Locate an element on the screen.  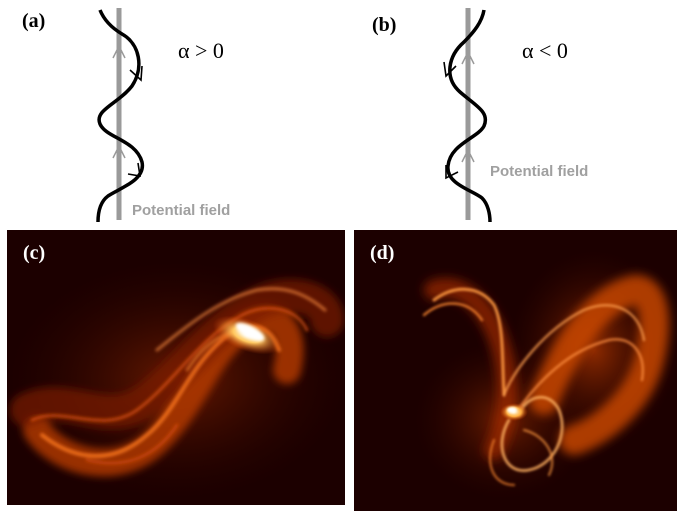
negative-twist-diagram is located at coordinates (467, 115).